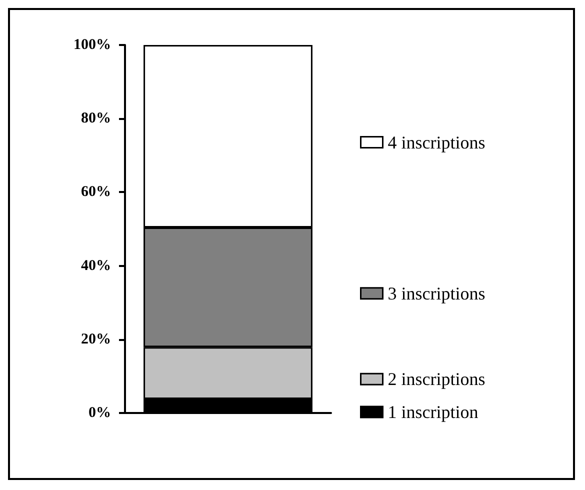 The height and width of the screenshot is (490, 585). What do you see at coordinates (96, 266) in the screenshot?
I see `y-tick-label: 40%` at bounding box center [96, 266].